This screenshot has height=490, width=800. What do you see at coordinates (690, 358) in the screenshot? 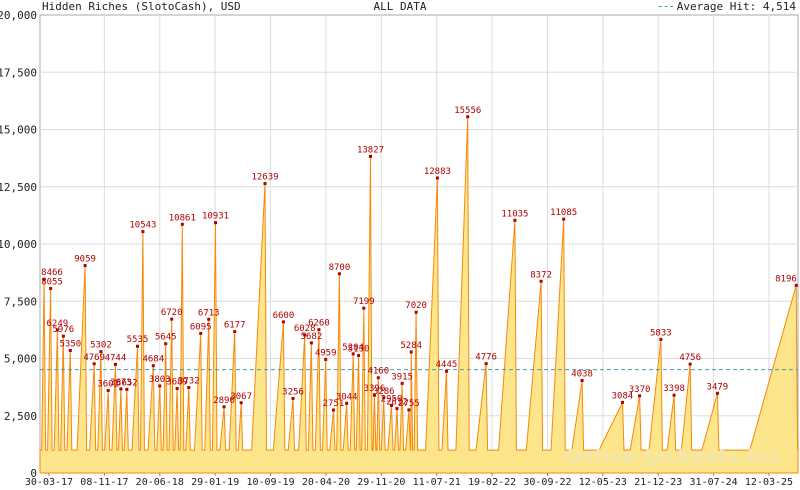
I see `peak-label: 4756` at bounding box center [690, 358].